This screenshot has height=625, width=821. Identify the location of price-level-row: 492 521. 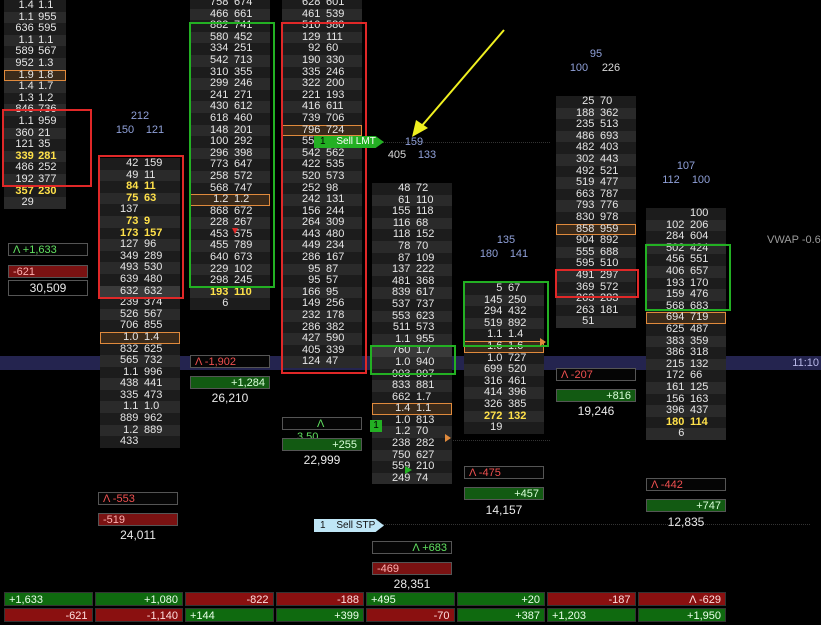
(596, 171).